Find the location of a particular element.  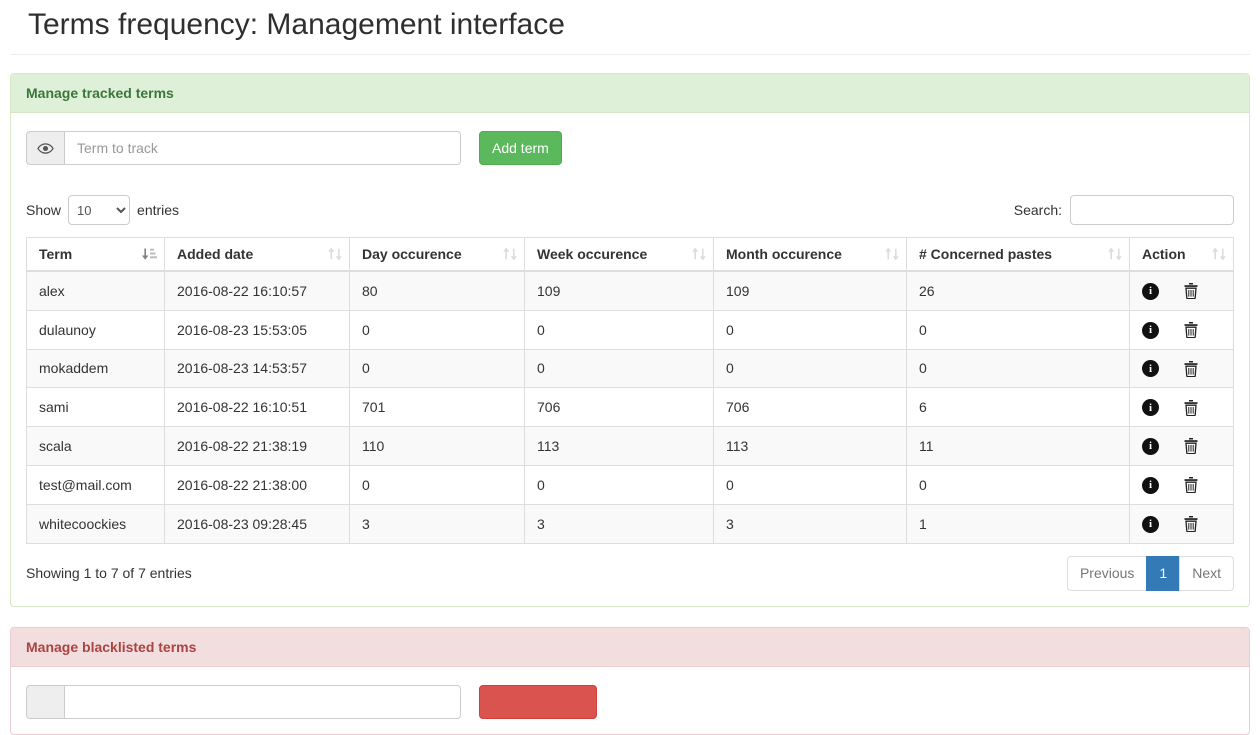

week-occurence-cell: 3 is located at coordinates (619, 523).